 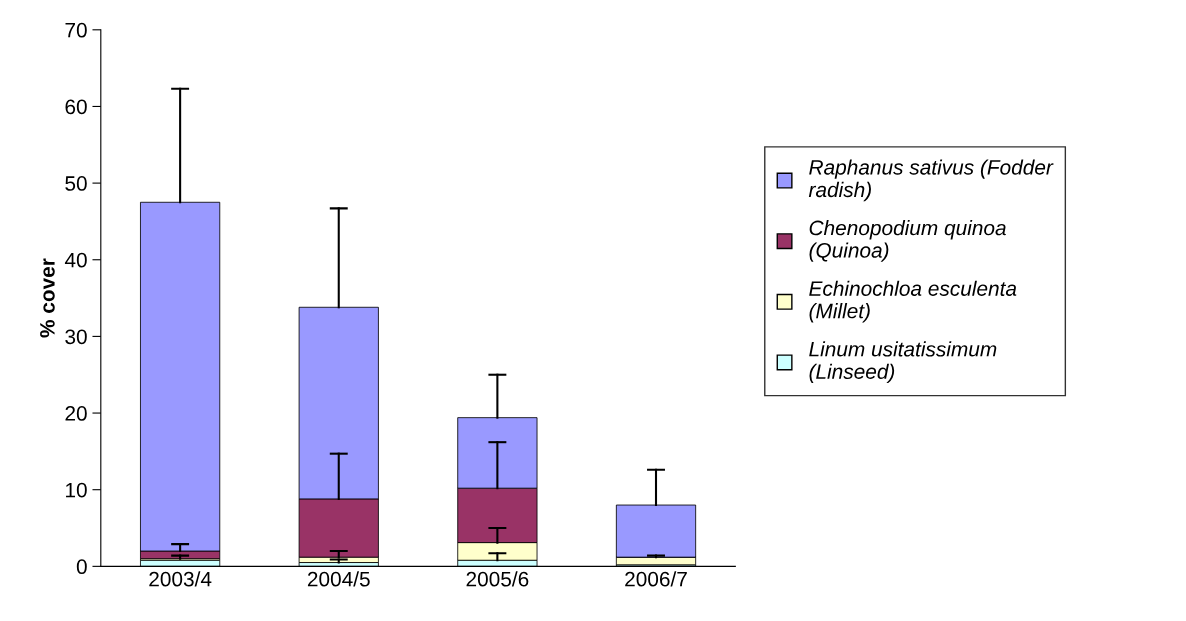 I want to click on x-tick-label: 2004/5, so click(x=338, y=579).